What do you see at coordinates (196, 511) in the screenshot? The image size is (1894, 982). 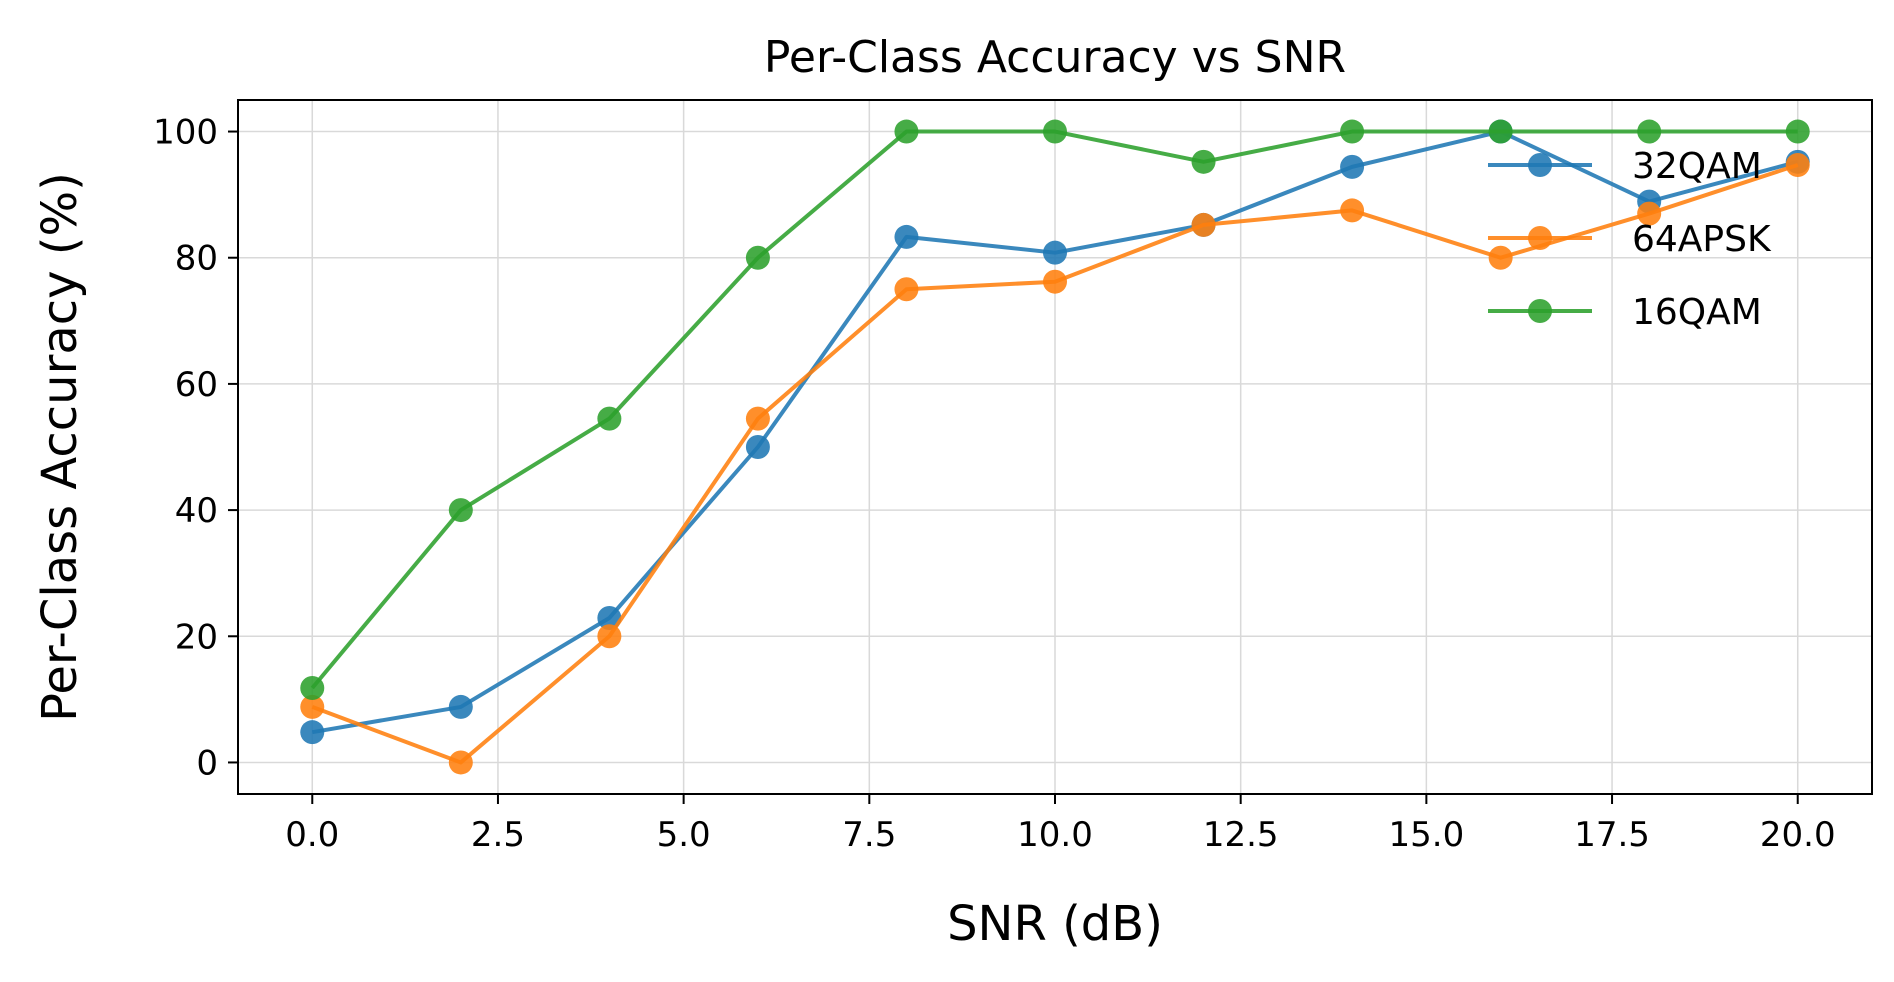 I see `y-tick-label: 40` at bounding box center [196, 511].